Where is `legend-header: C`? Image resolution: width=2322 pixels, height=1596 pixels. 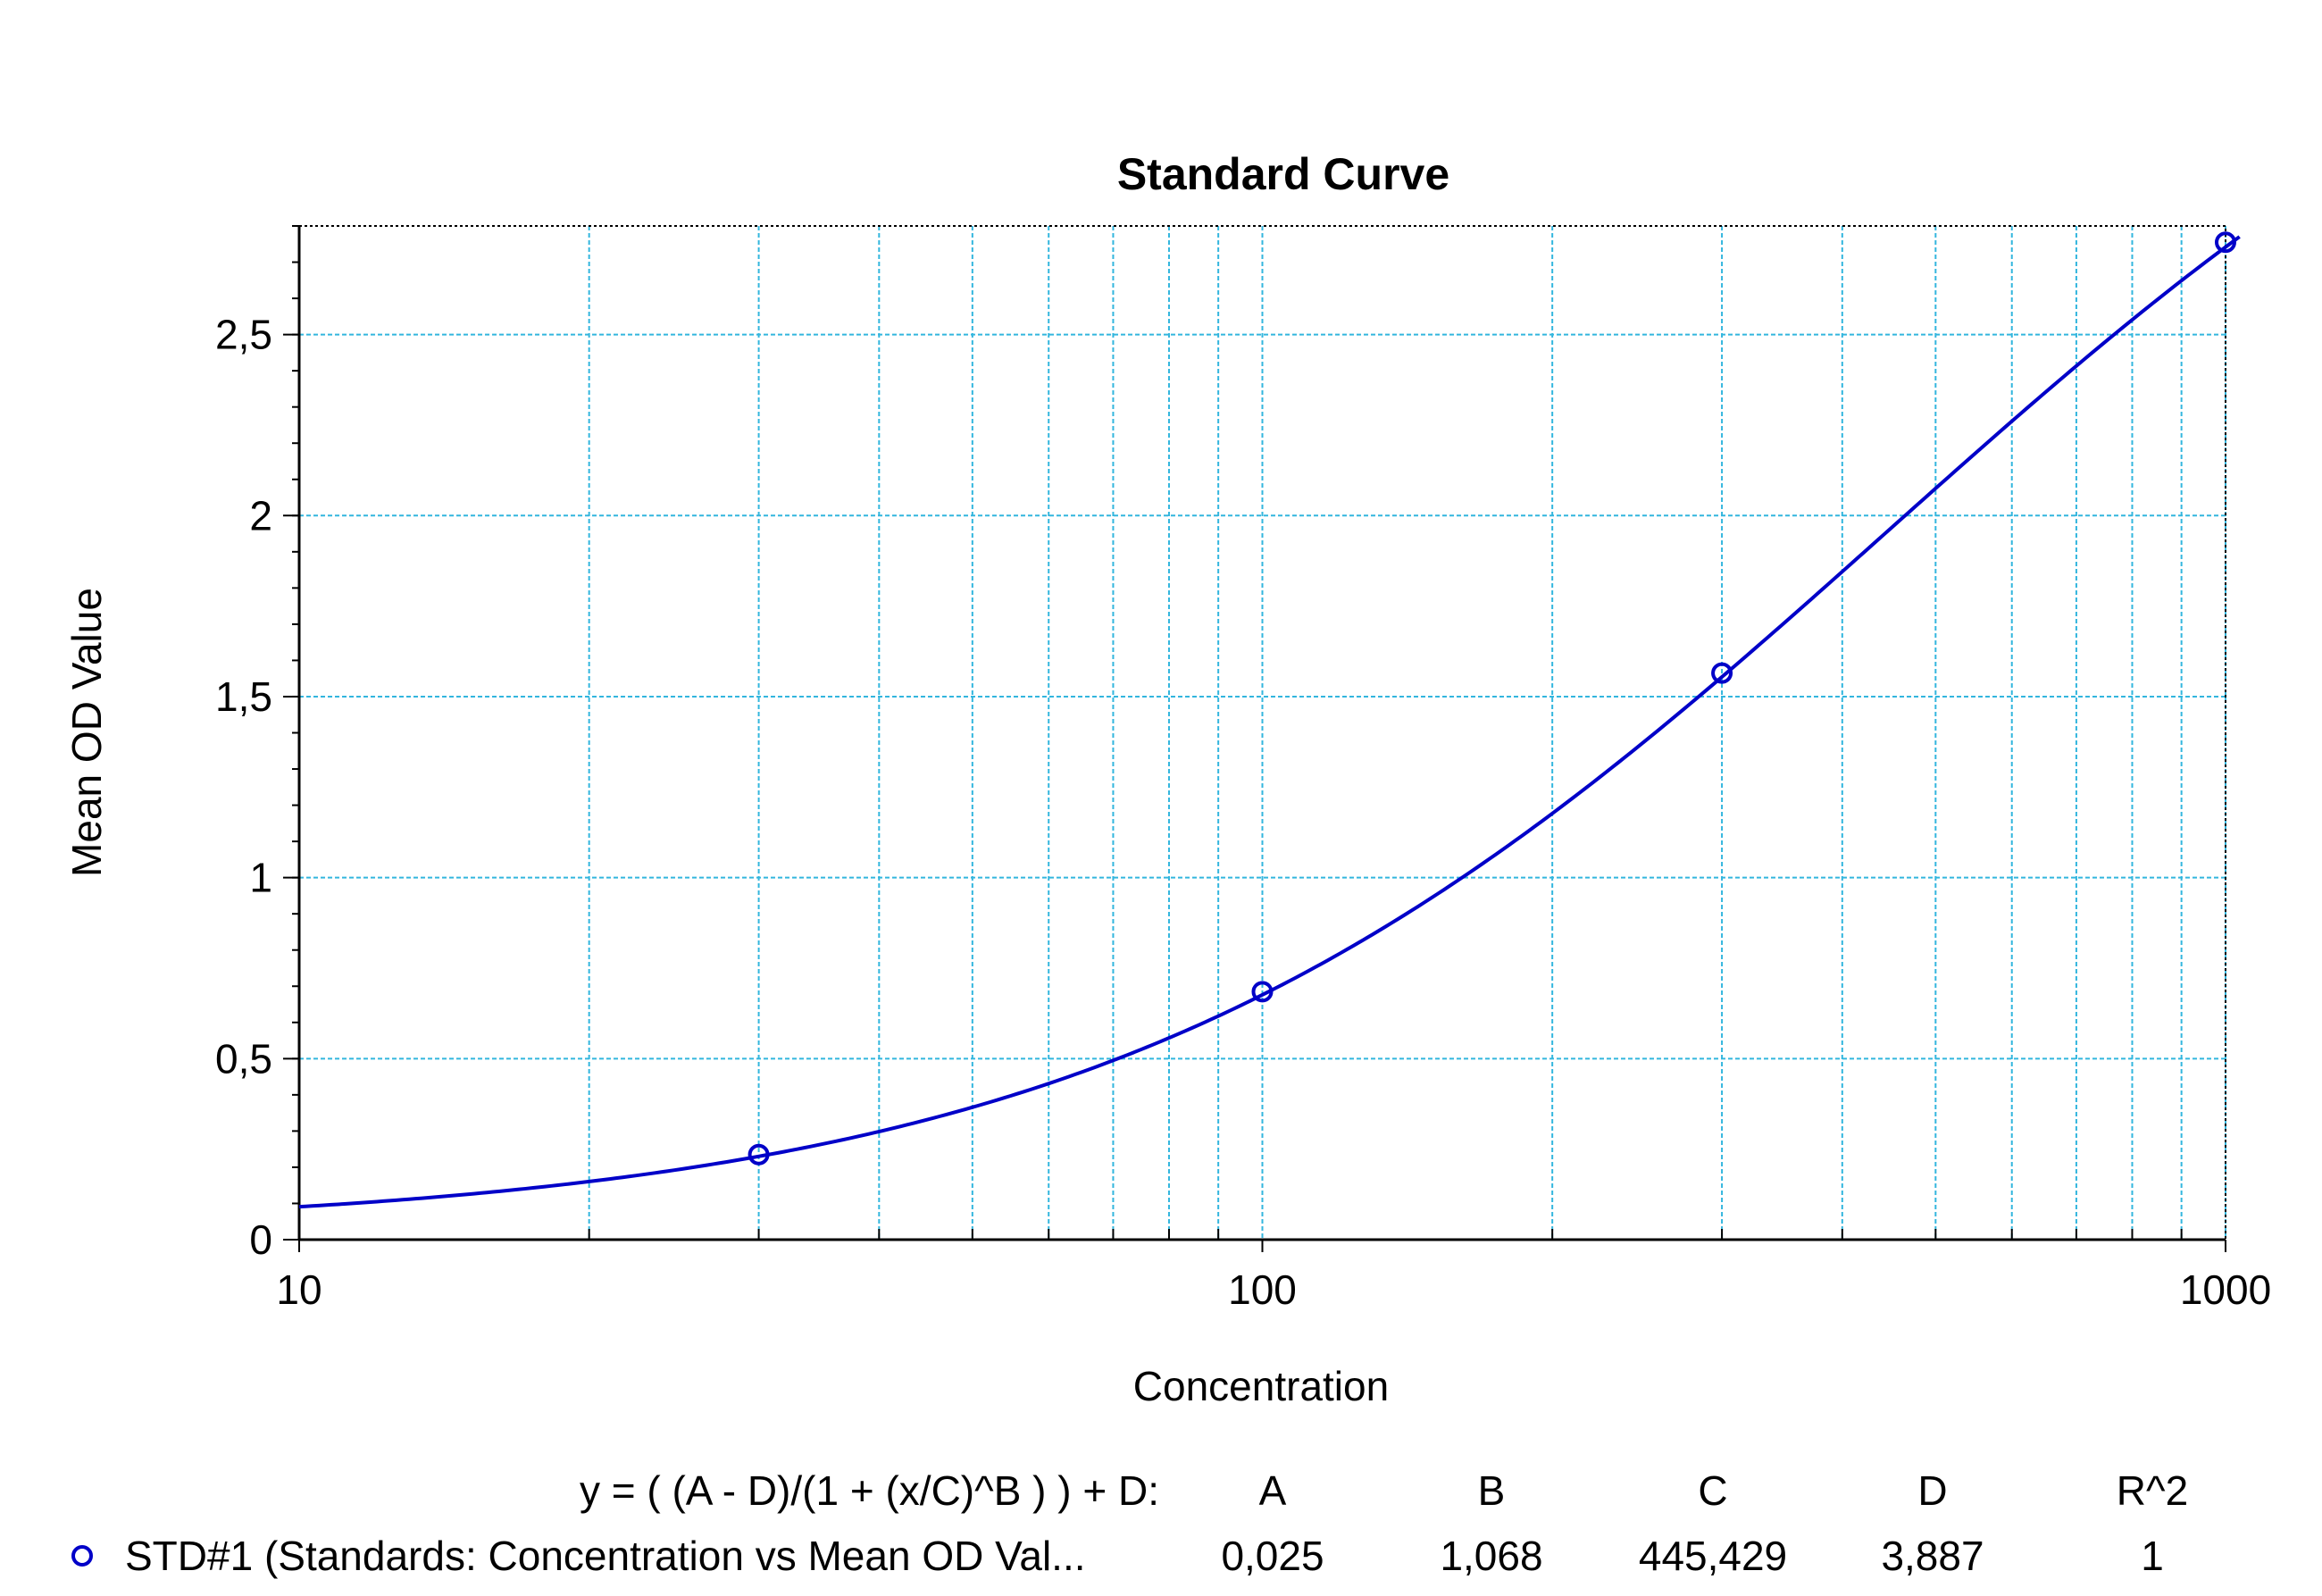
legend-header: C is located at coordinates (1712, 1490).